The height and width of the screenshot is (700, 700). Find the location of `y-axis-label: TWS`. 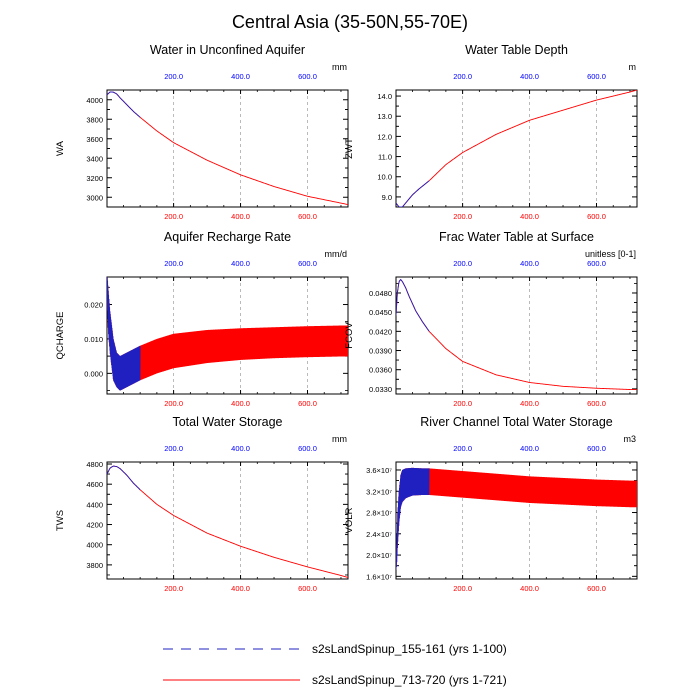

y-axis-label: TWS is located at coordinates (60, 520).